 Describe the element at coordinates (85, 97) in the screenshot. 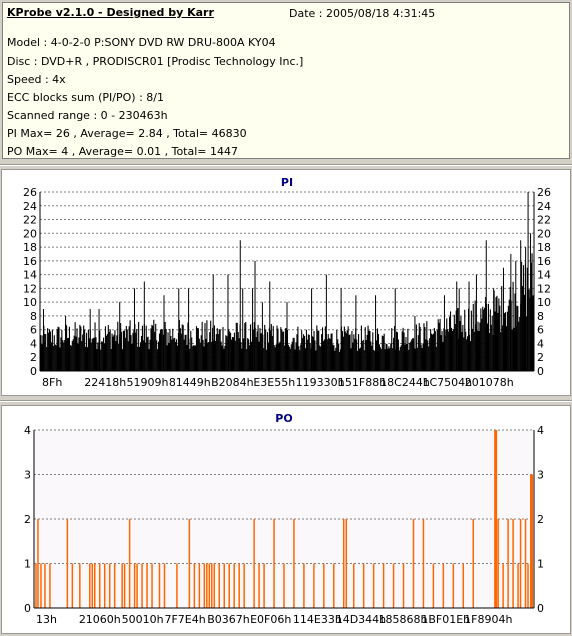

I see `ecc-line: ECC blocks sum (PI/PO) : 8/1` at that location.